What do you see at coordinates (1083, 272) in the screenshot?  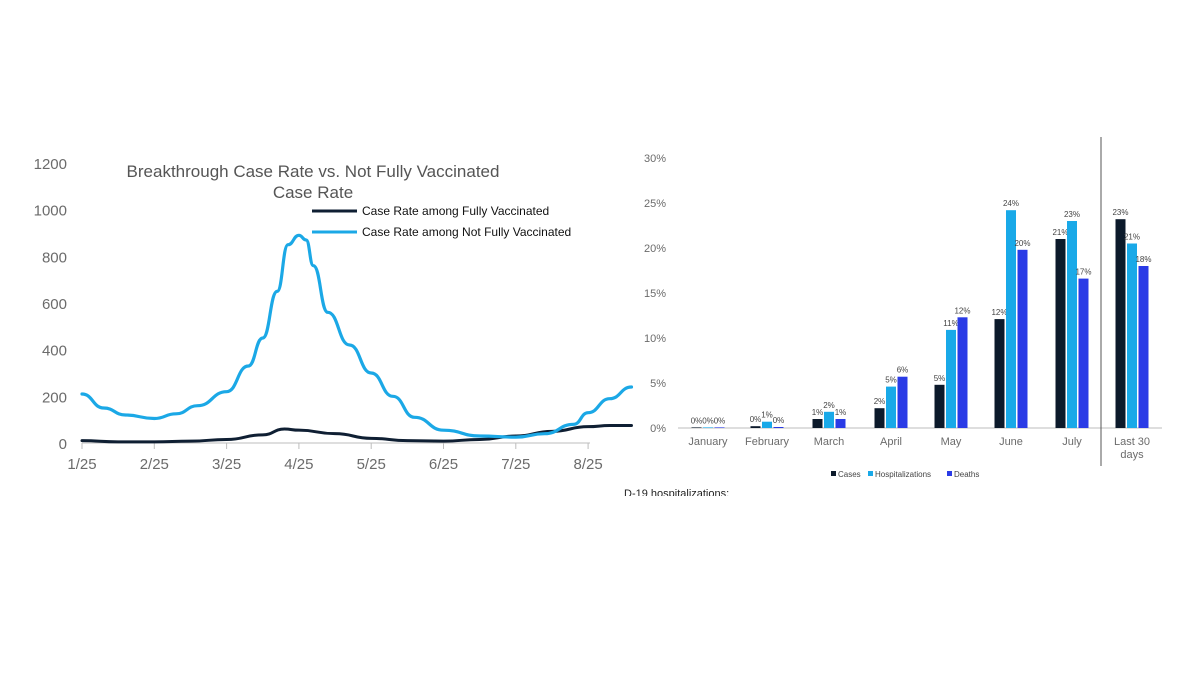 I see `bar-data-label: 17%` at bounding box center [1083, 272].